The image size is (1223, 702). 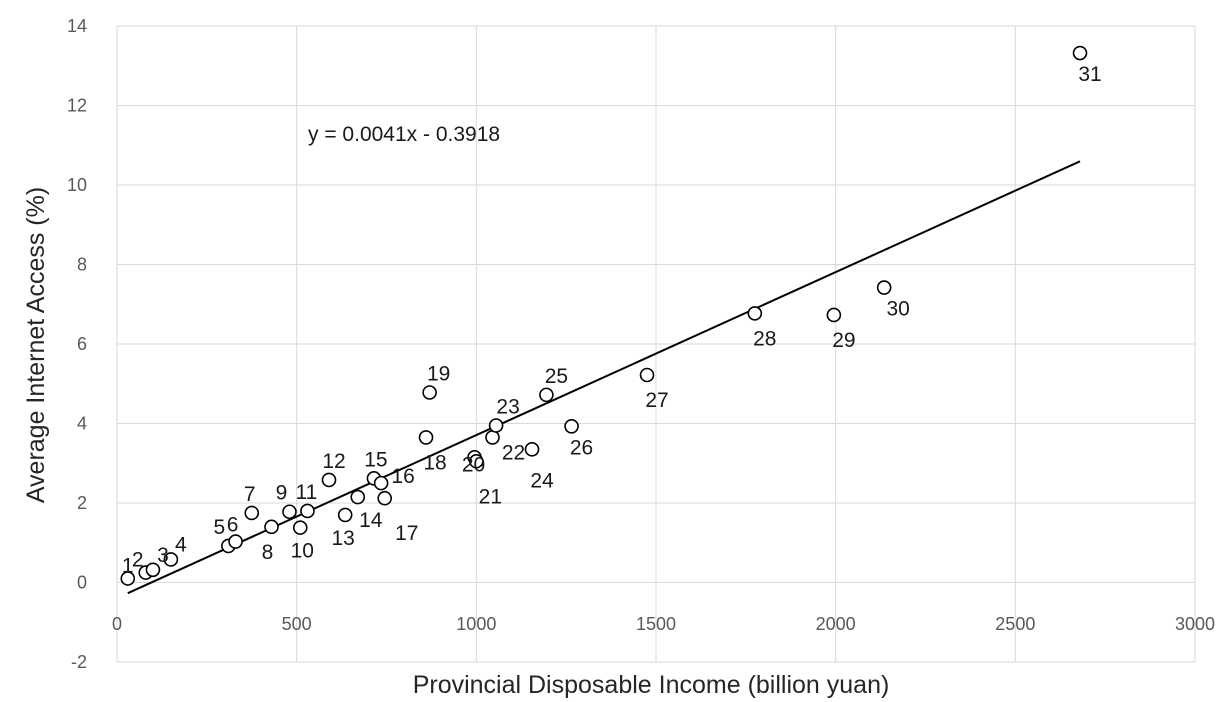 What do you see at coordinates (764, 338) in the screenshot?
I see `point-label-28: 28` at bounding box center [764, 338].